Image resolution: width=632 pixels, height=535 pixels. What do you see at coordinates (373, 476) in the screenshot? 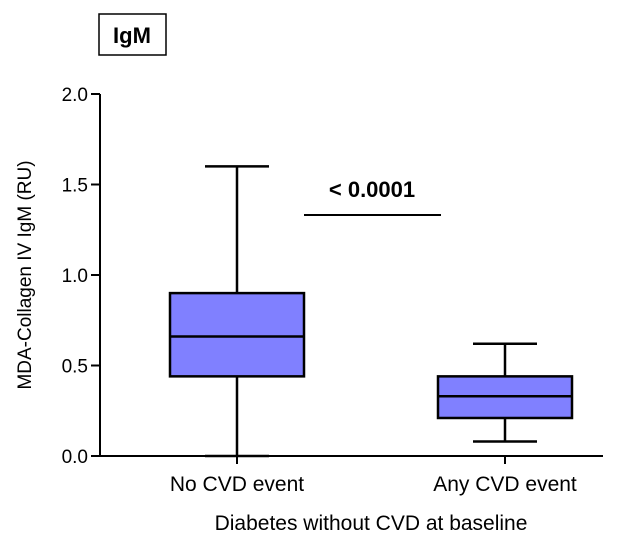
I see `category-labels: No CVD event Any CVD event` at bounding box center [373, 476].